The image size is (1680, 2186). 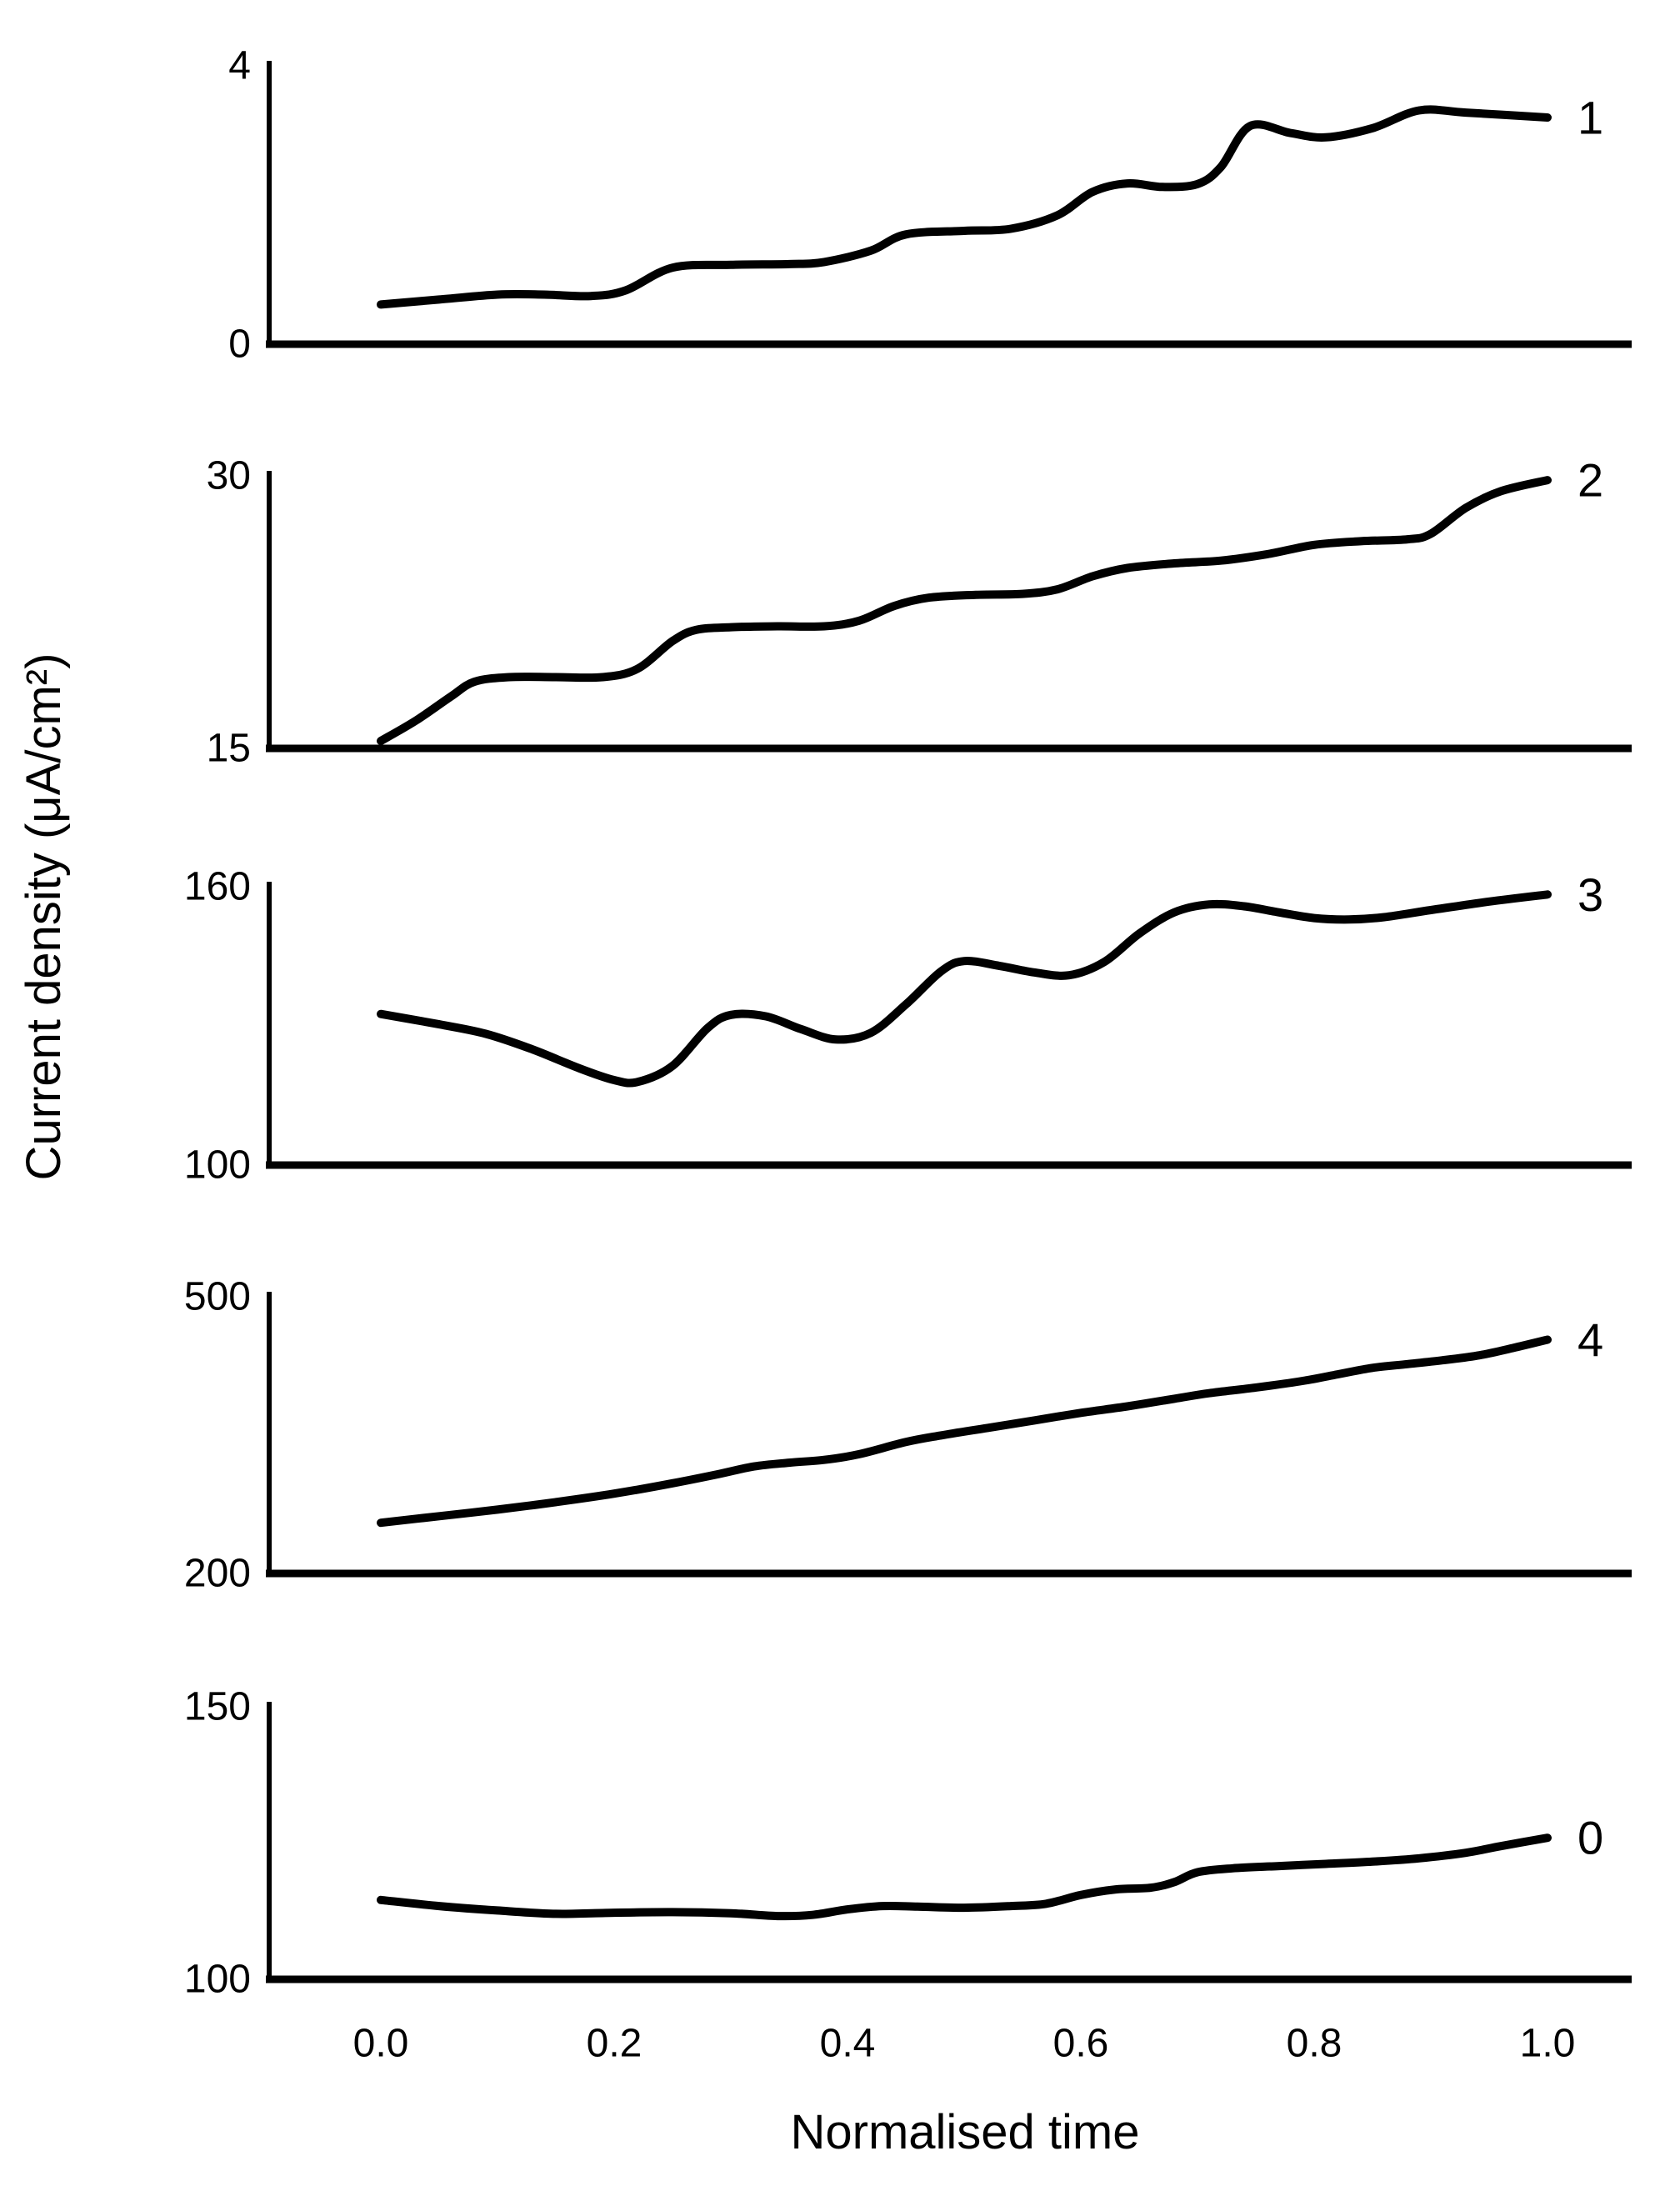 I want to click on panel-4: 500 200 4, so click(x=908, y=1435).